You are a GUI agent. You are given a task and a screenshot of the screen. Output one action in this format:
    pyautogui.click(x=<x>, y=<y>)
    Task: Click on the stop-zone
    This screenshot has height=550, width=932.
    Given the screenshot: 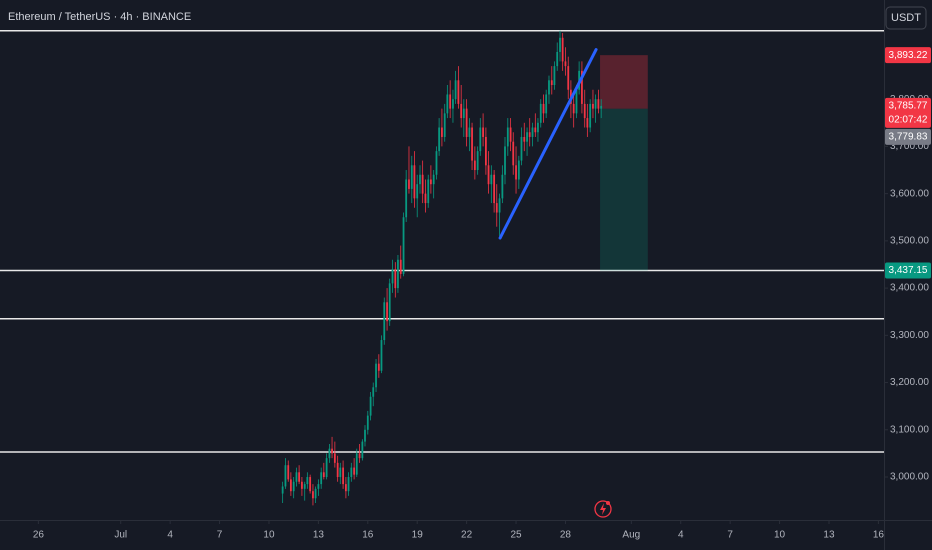 What is the action you would take?
    pyautogui.click(x=624, y=82)
    